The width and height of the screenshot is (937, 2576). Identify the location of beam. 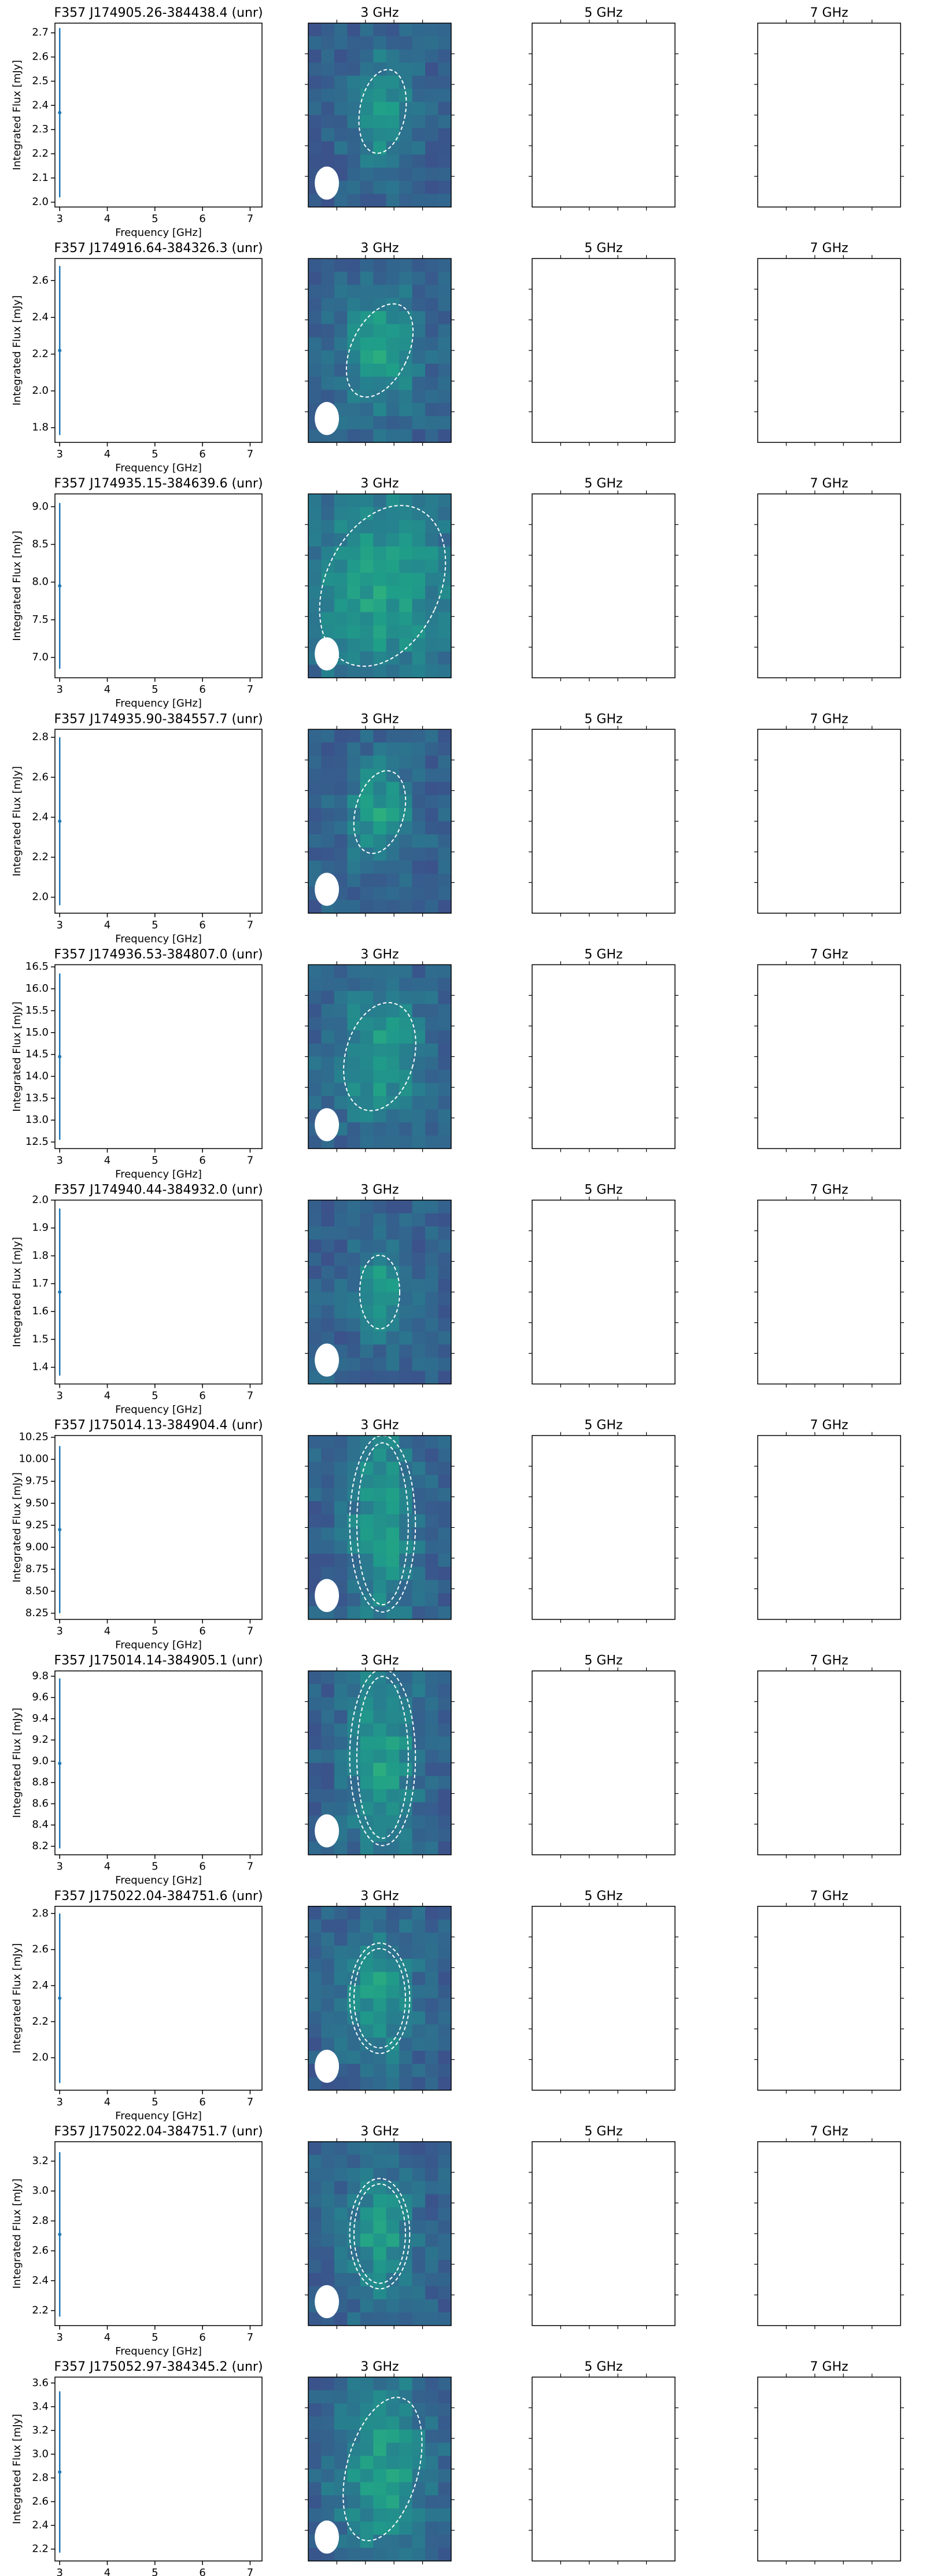
(327, 183).